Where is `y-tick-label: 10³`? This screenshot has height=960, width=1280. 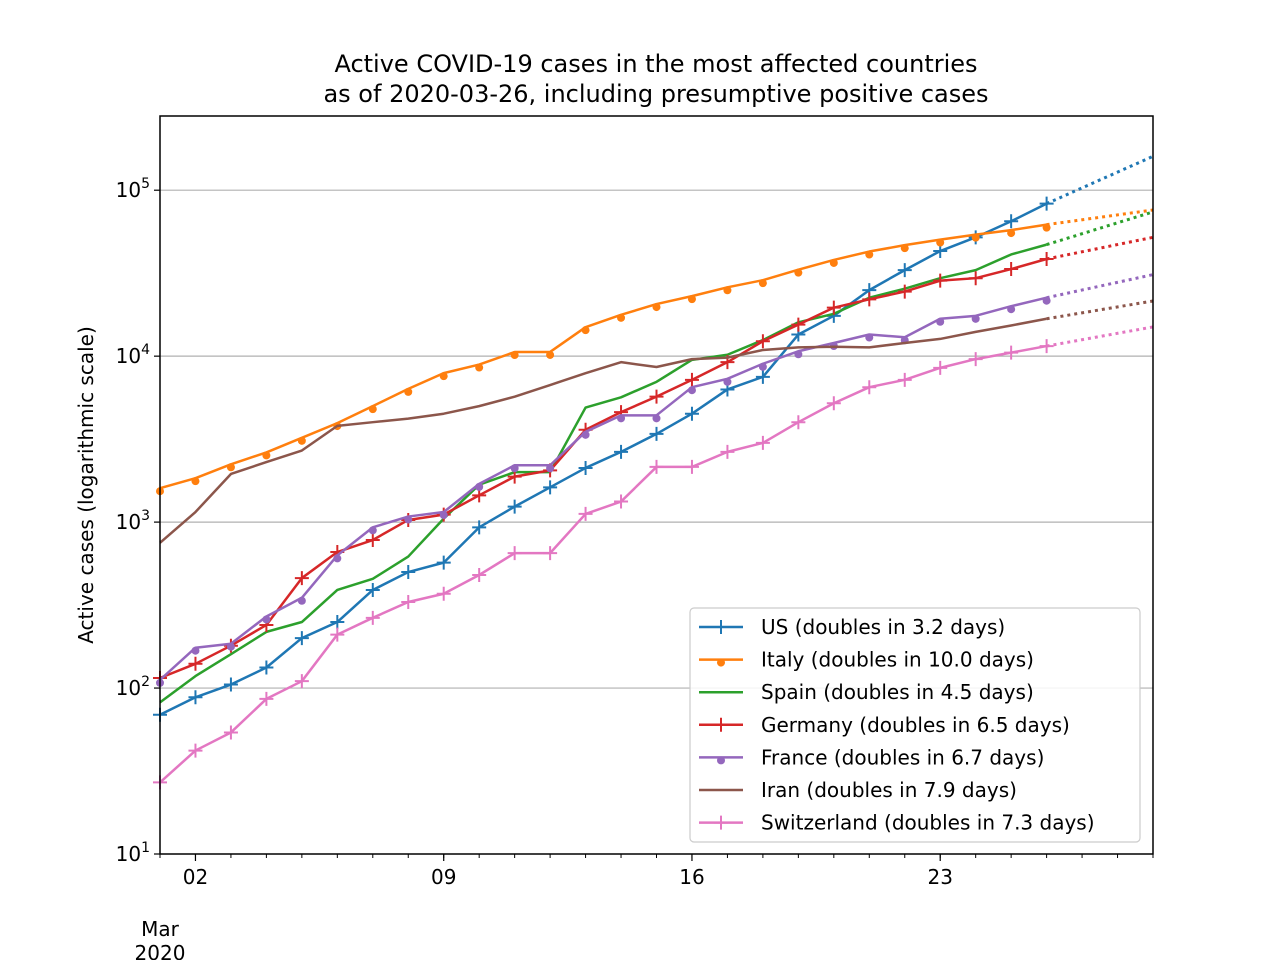 y-tick-label: 10³ is located at coordinates (133, 521).